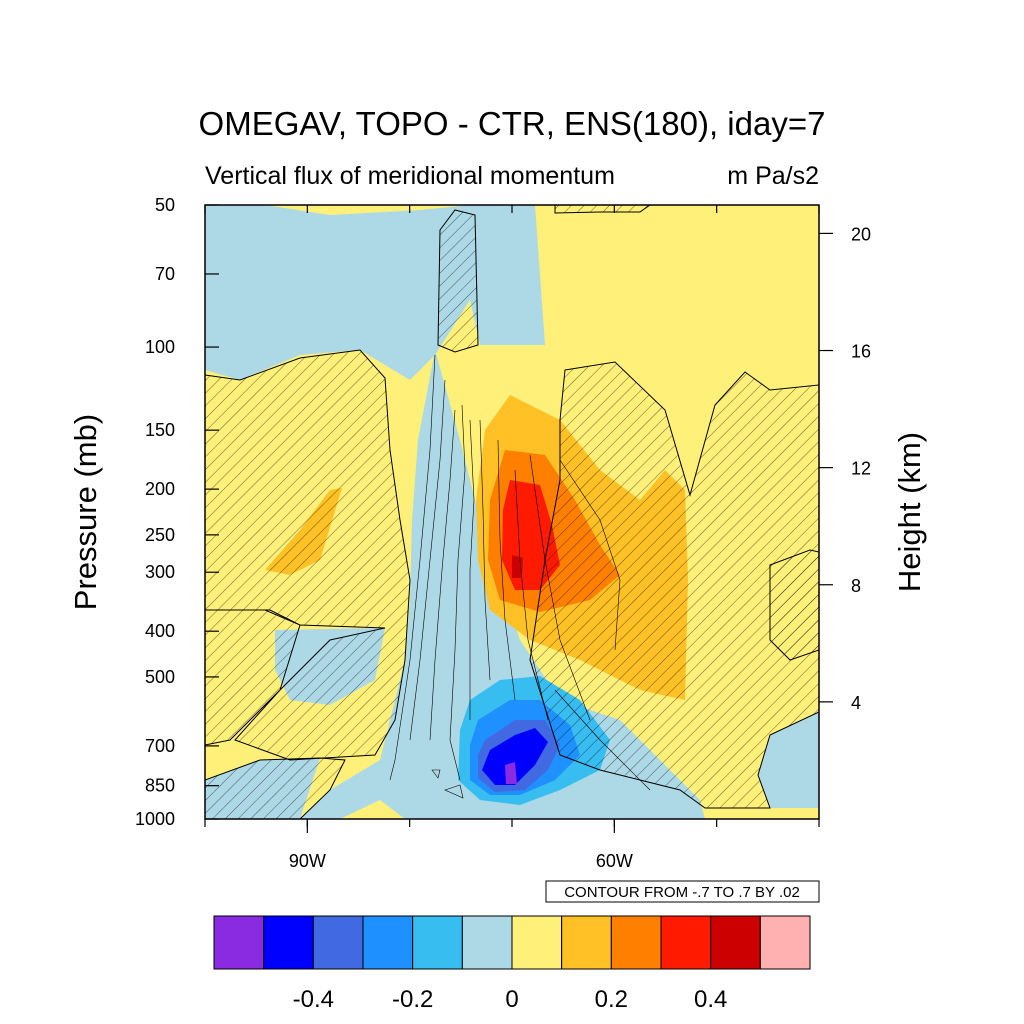  Describe the element at coordinates (511, 773) in the screenshot. I see `region-n10` at that location.